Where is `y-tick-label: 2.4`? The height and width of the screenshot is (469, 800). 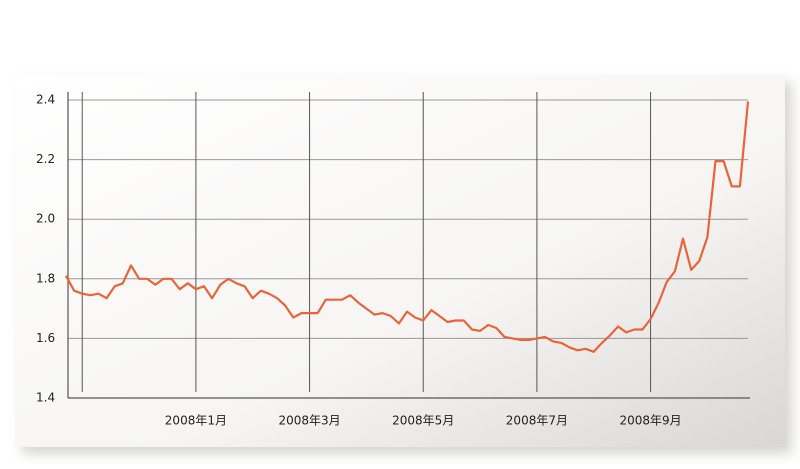 y-tick-label: 2.4 is located at coordinates (45, 100).